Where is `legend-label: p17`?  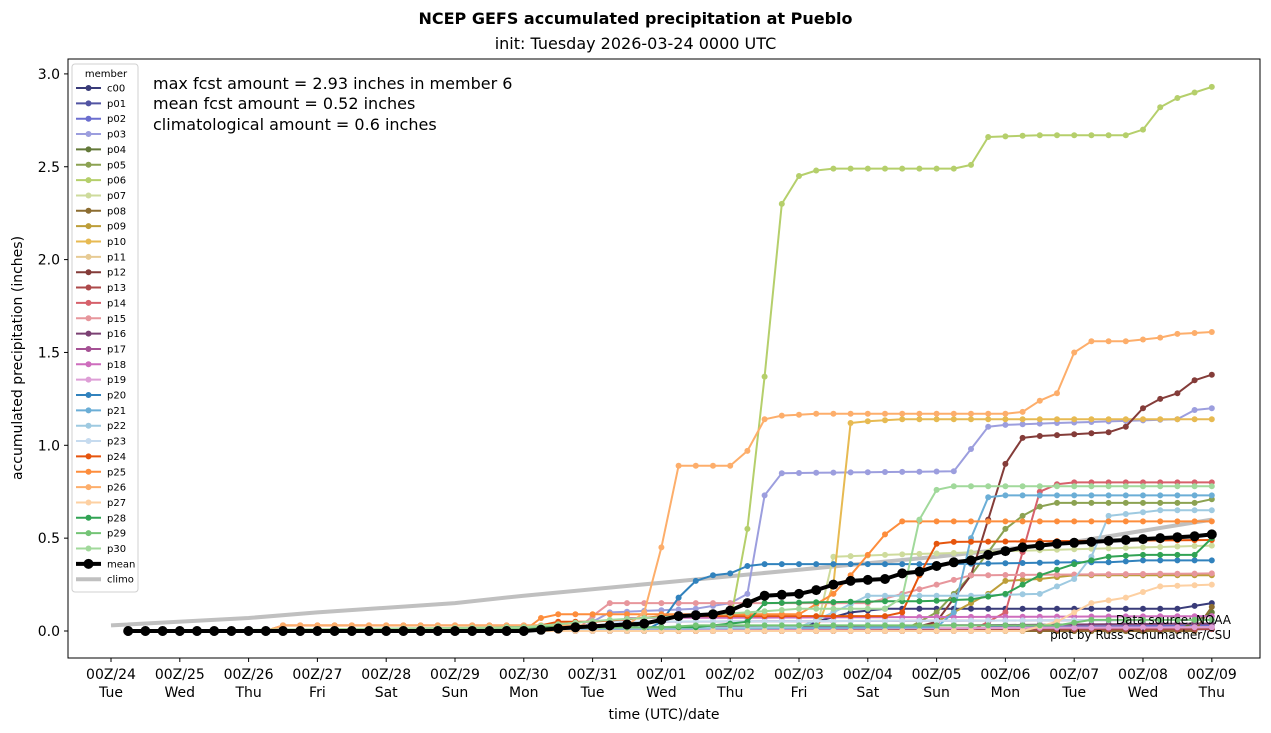
legend-label: p17 is located at coordinates (116, 349).